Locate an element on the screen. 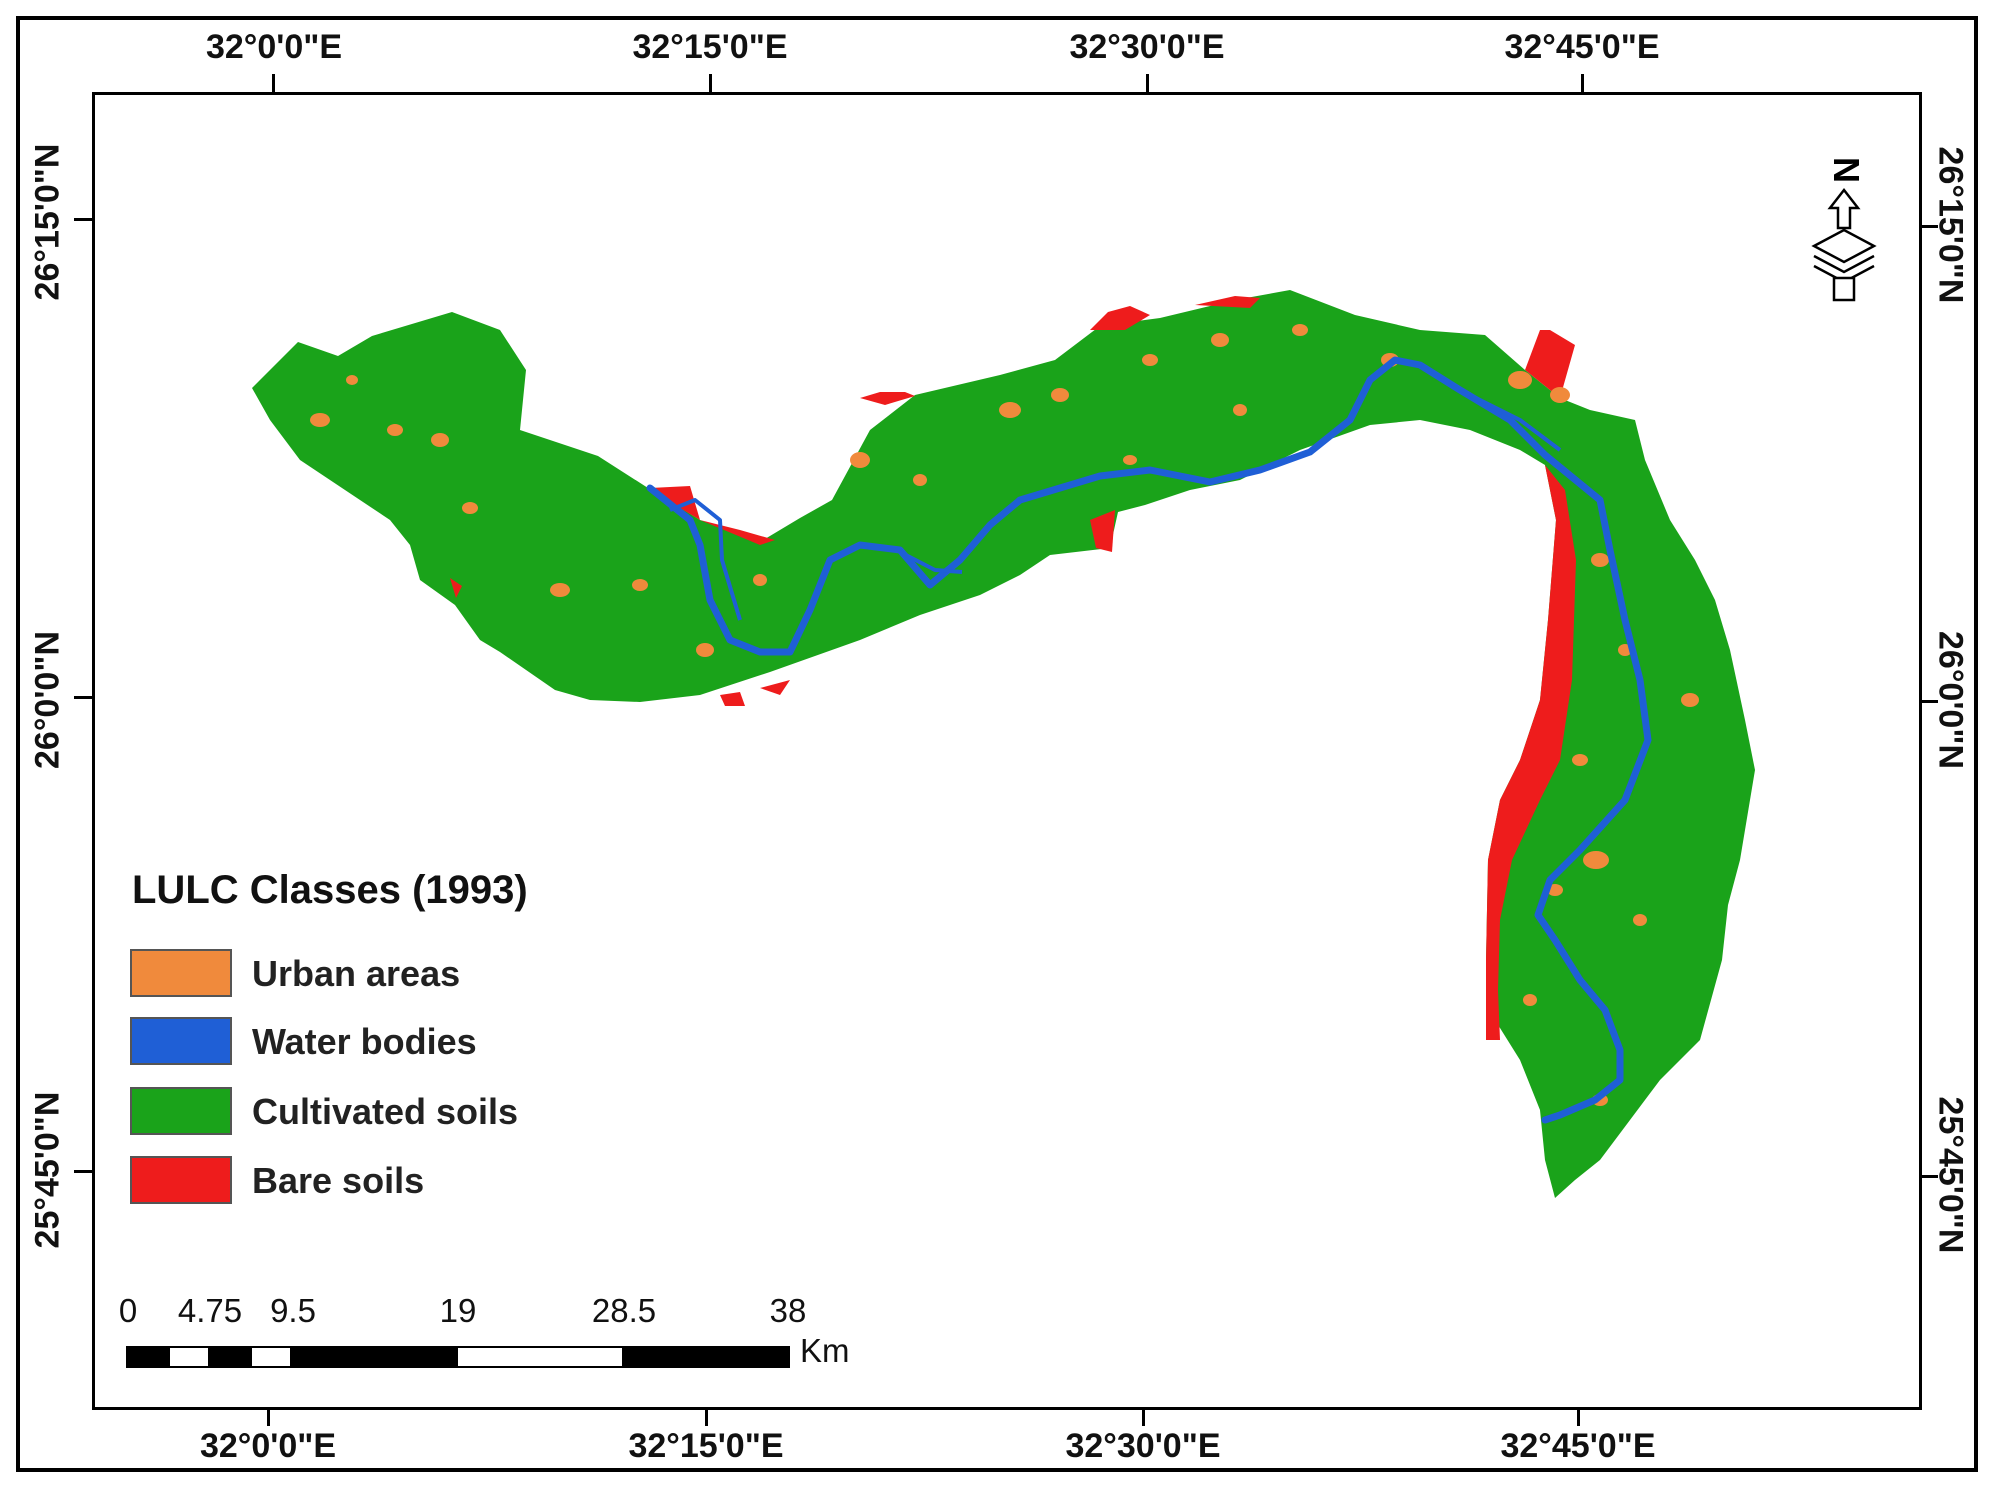 This screenshot has width=2000, height=1495. legend-label: Urban areas is located at coordinates (356, 973).